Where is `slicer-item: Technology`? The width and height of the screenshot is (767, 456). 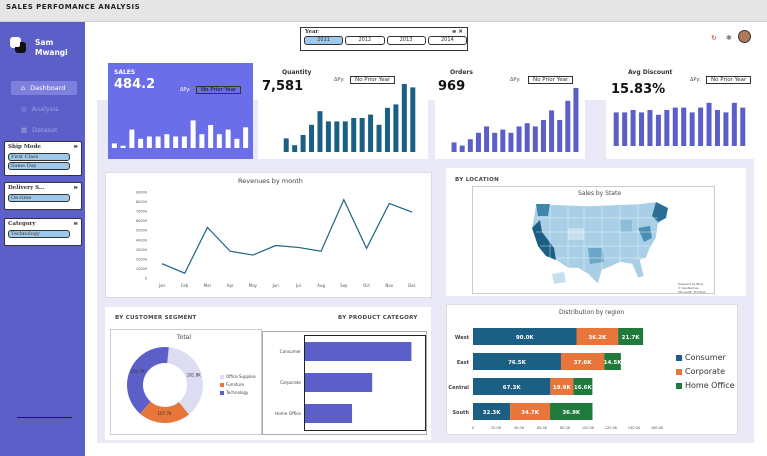
slicer-item: Technology is located at coordinates (39, 234).